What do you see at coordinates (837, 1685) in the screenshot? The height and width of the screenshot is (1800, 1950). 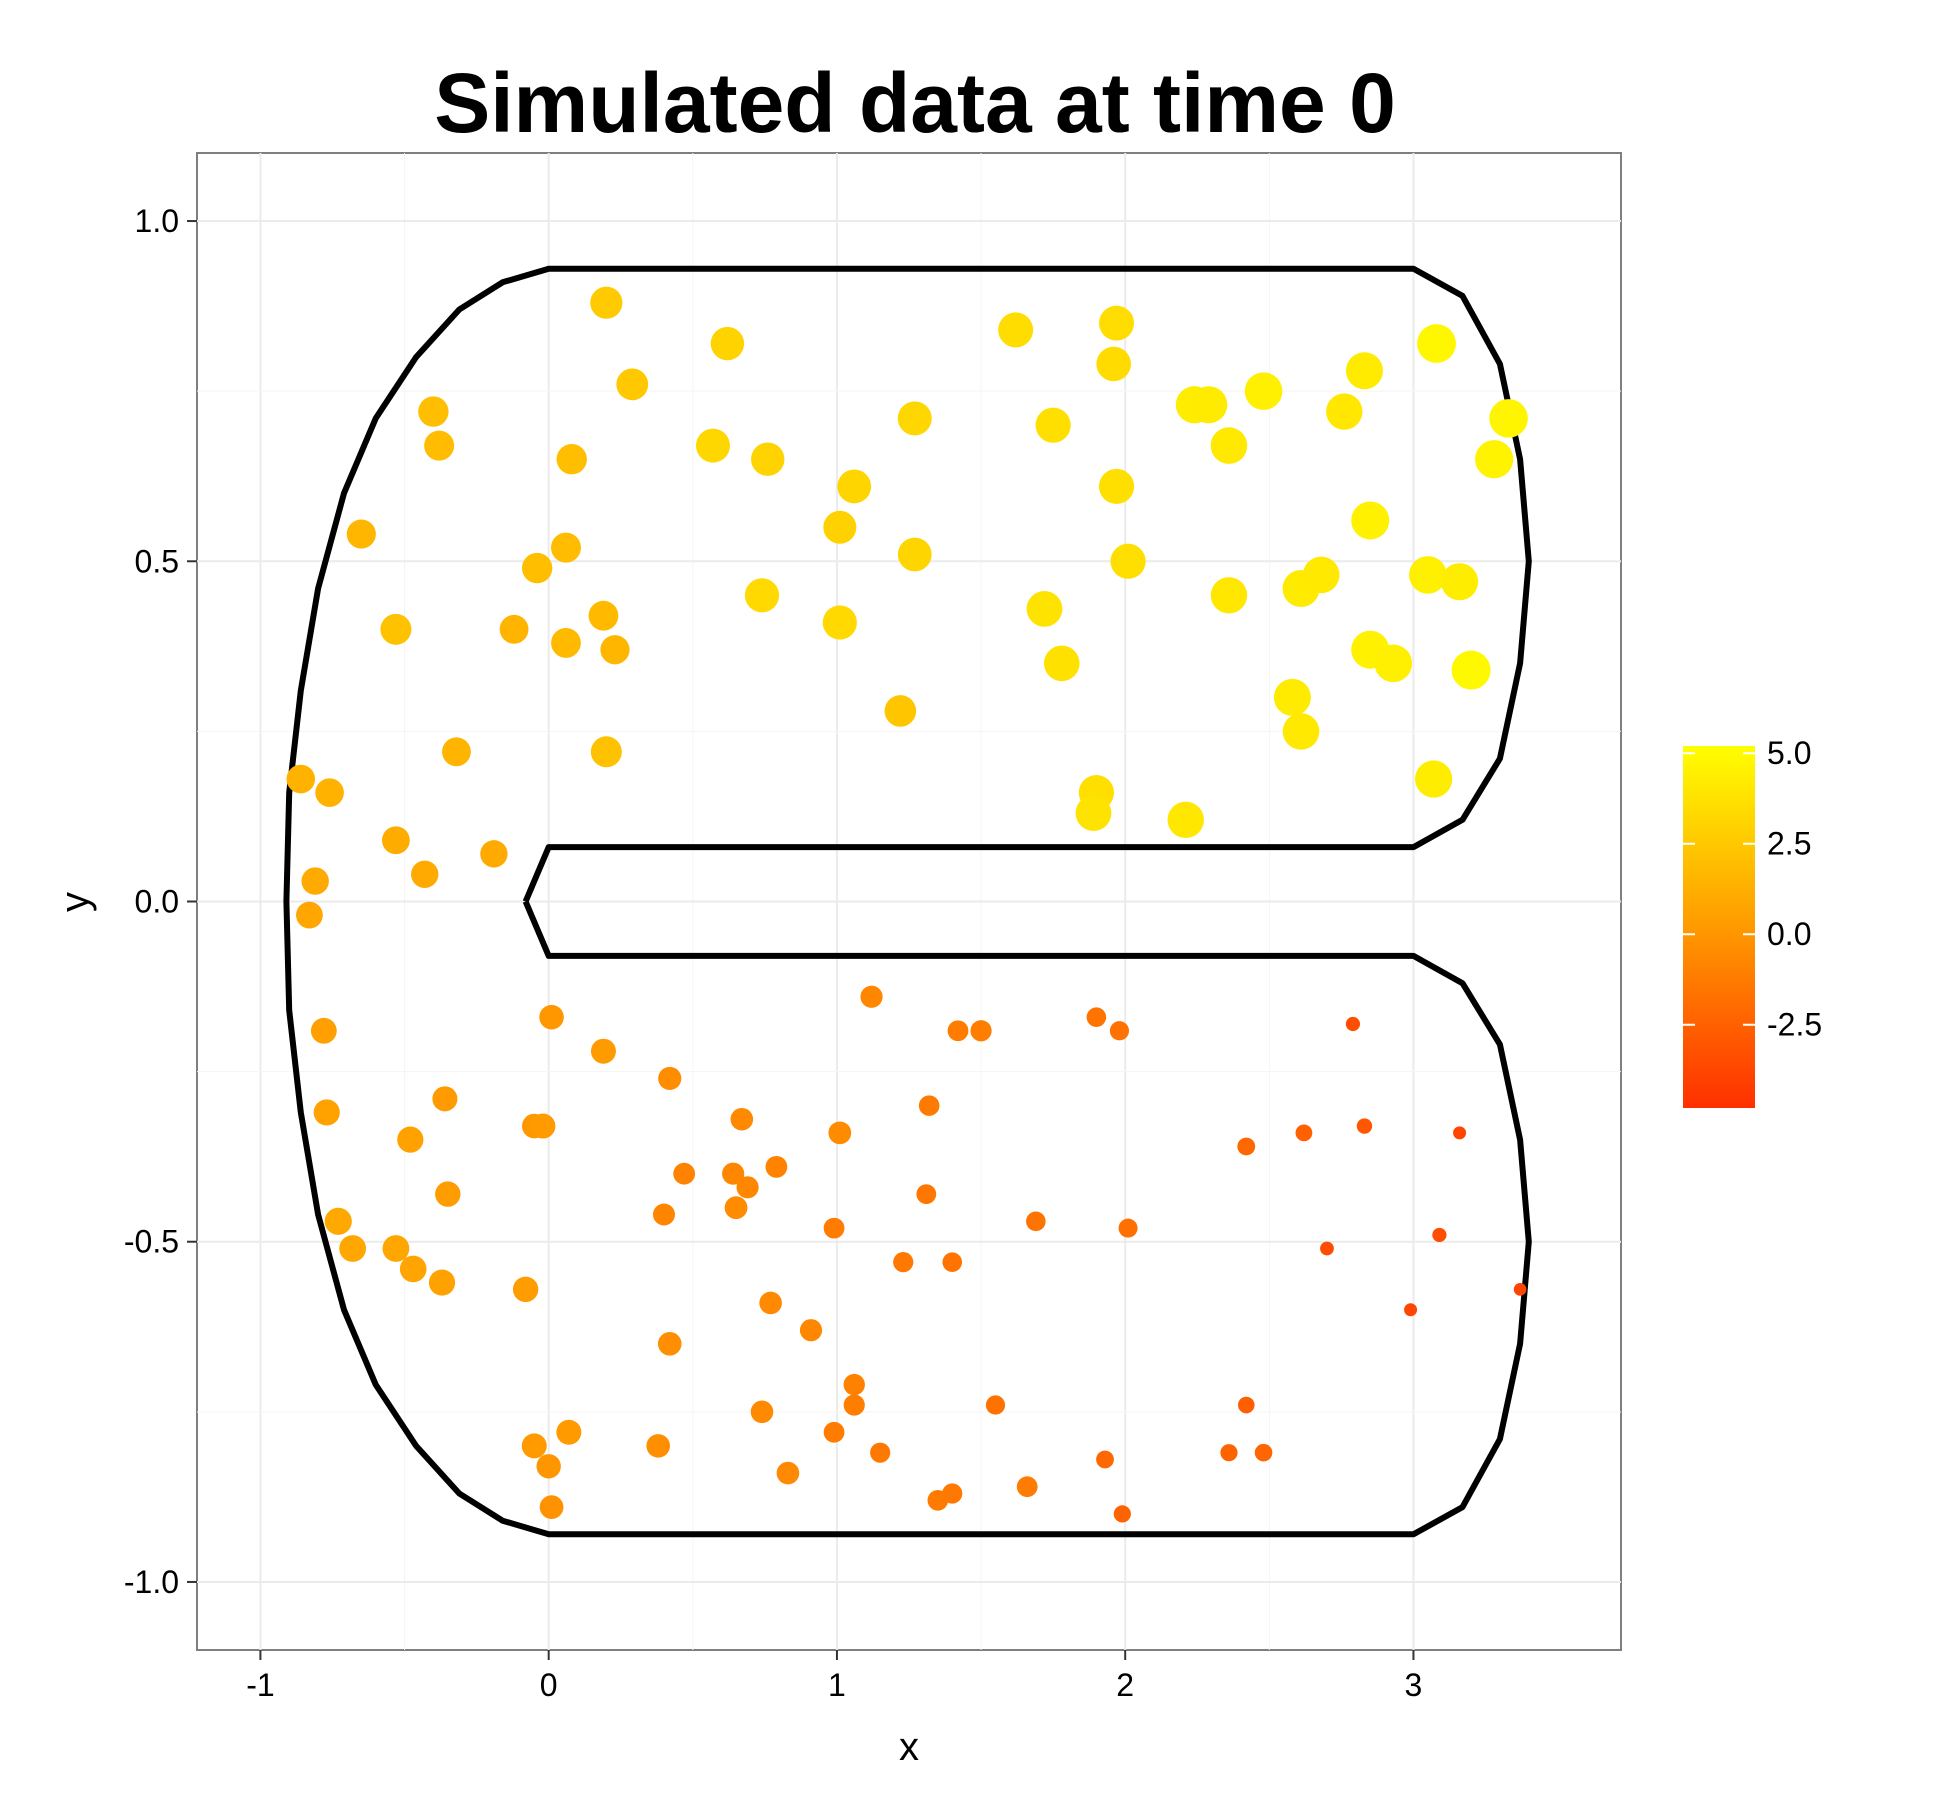 I see `x-tick-label: 1` at bounding box center [837, 1685].